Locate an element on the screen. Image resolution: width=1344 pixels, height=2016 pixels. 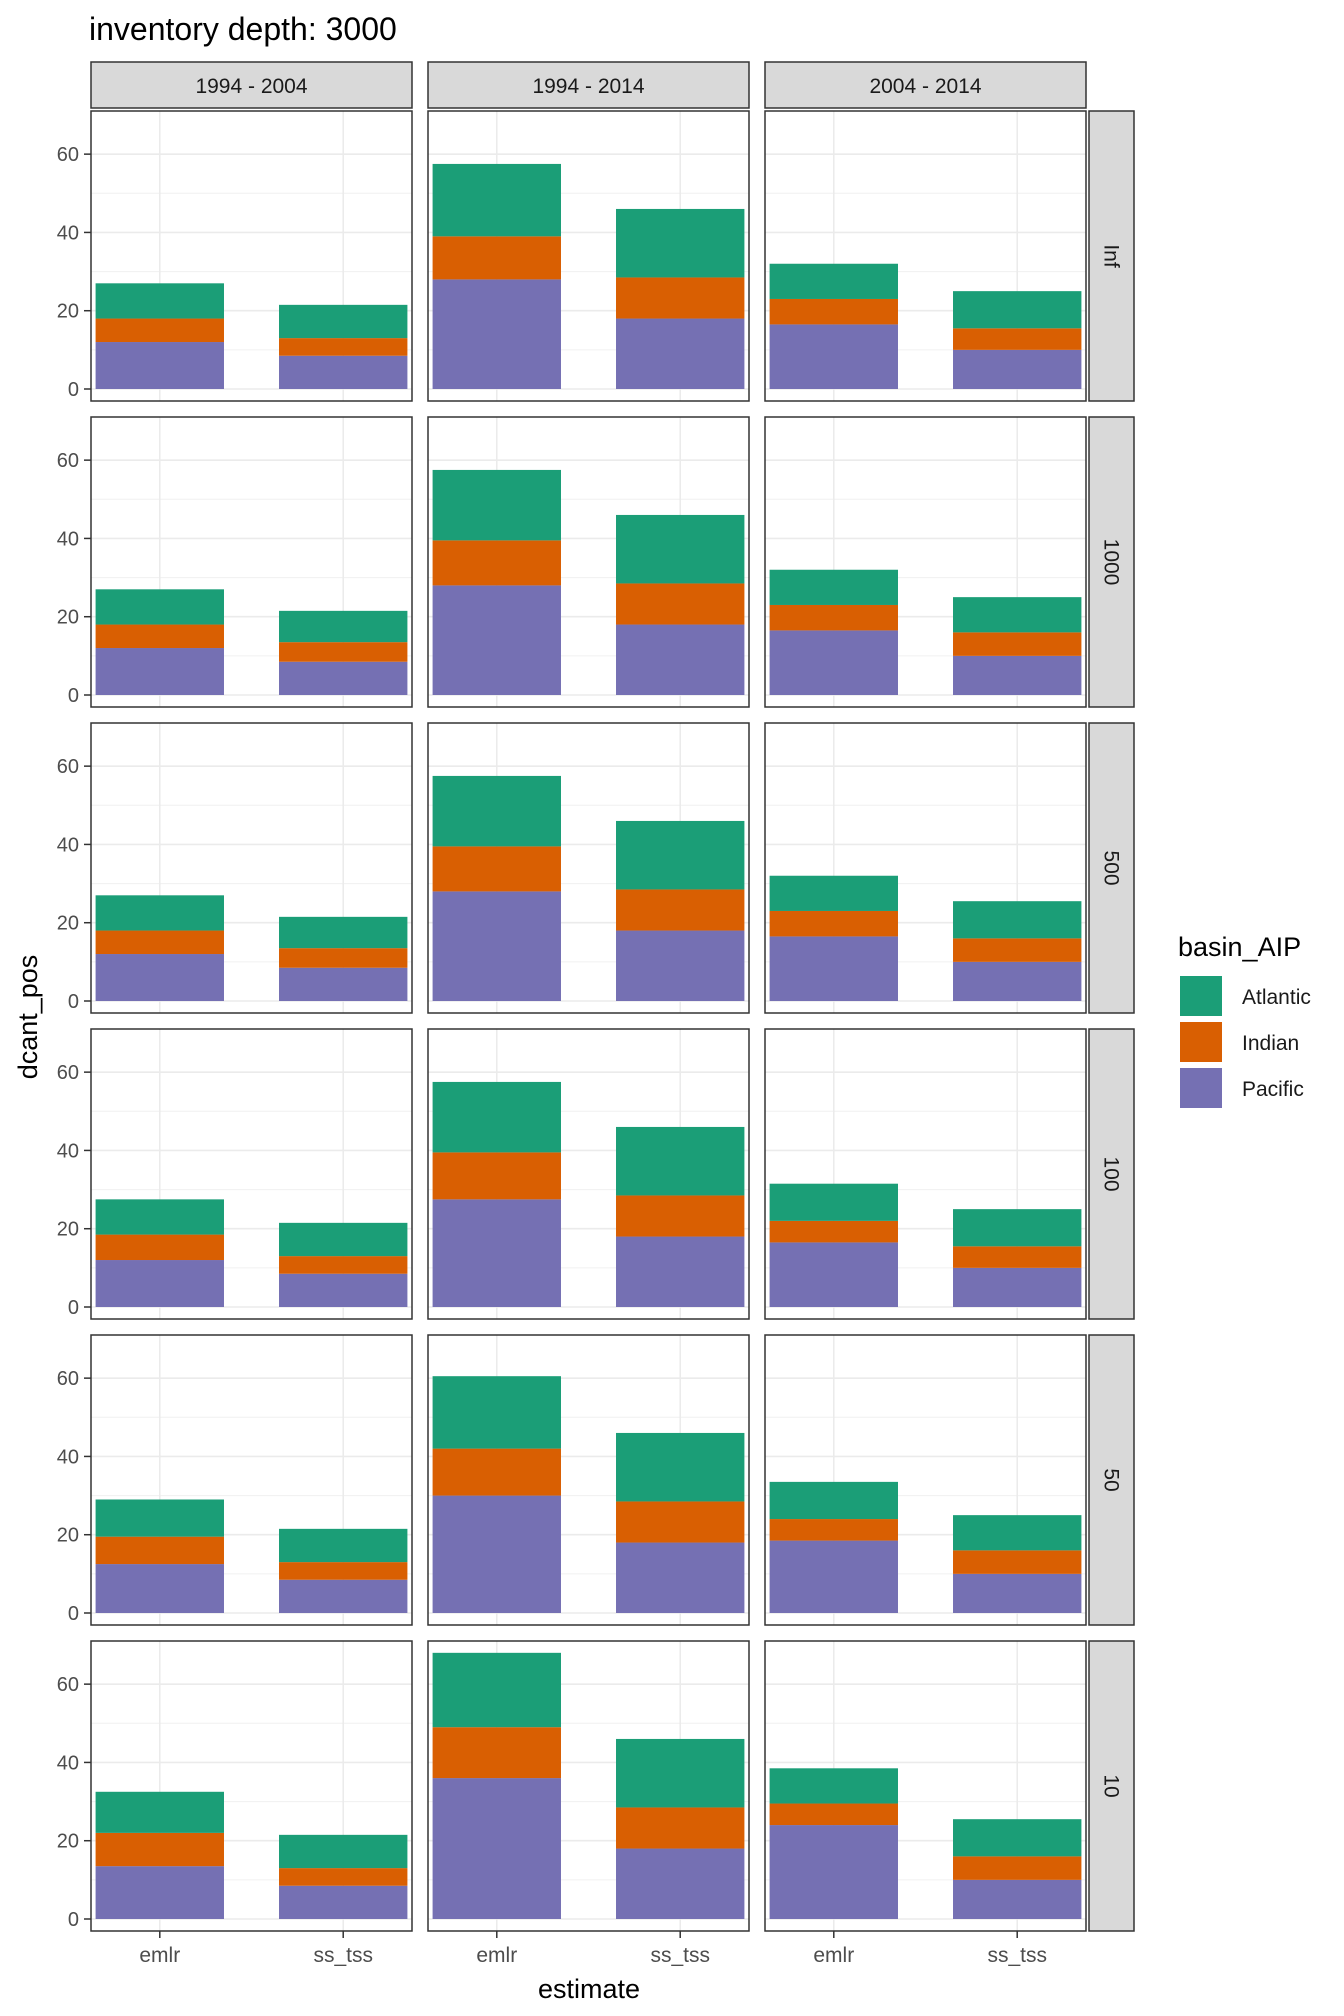
facet-strip-col-label: 2004 - 2014 is located at coordinates (925, 86).